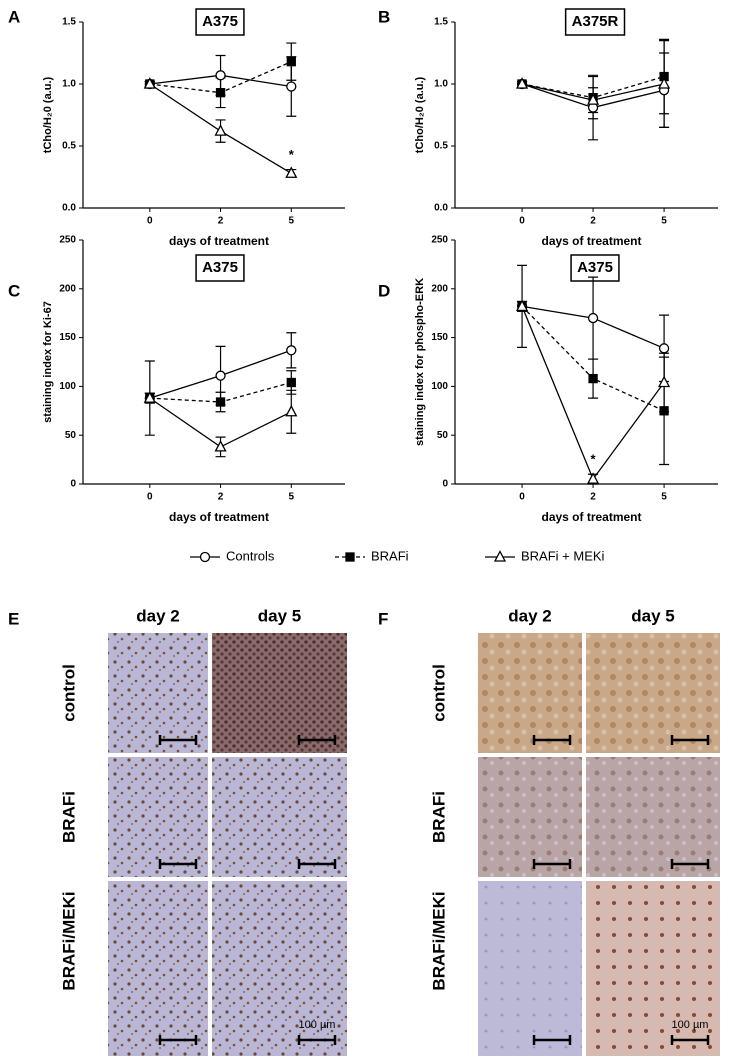 The height and width of the screenshot is (1061, 737). What do you see at coordinates (384, 290) in the screenshot?
I see `panel-letter: D` at bounding box center [384, 290].